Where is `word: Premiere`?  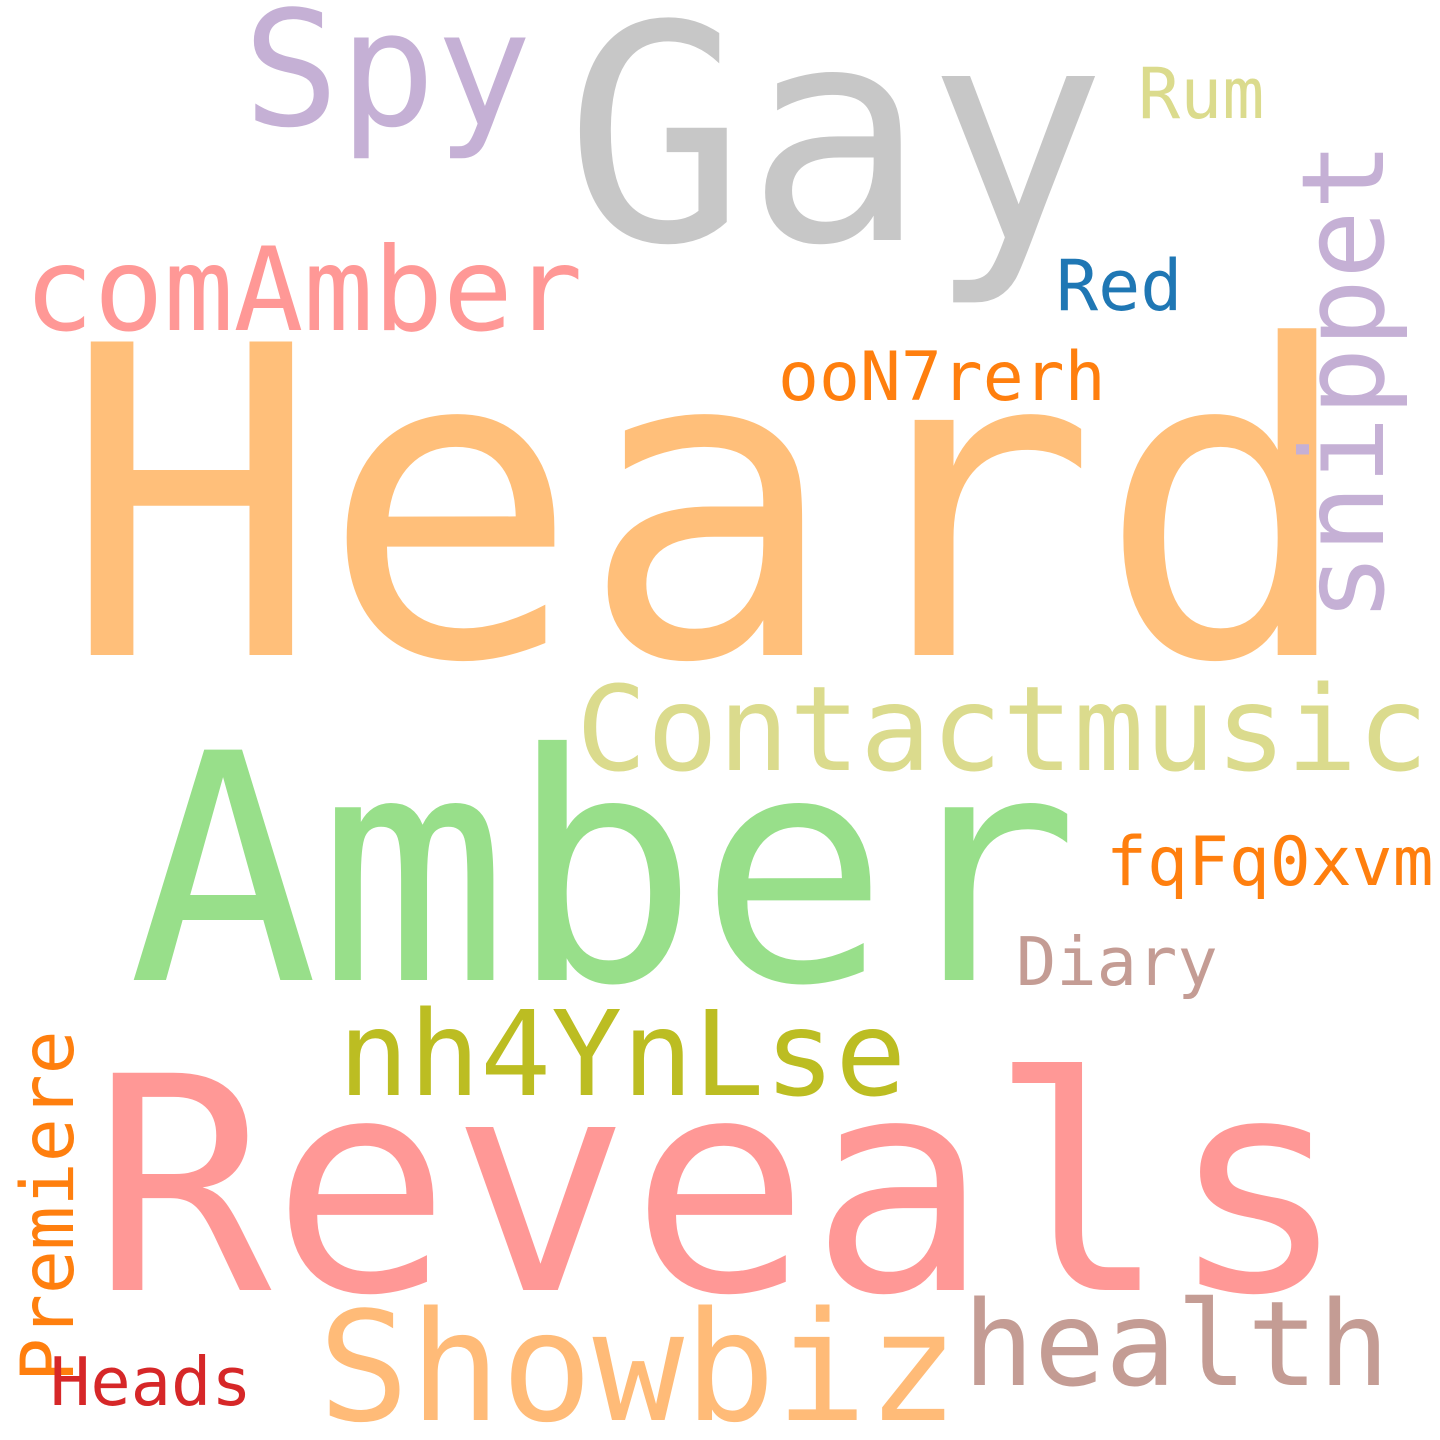 word: Premiere is located at coordinates (48, 1206).